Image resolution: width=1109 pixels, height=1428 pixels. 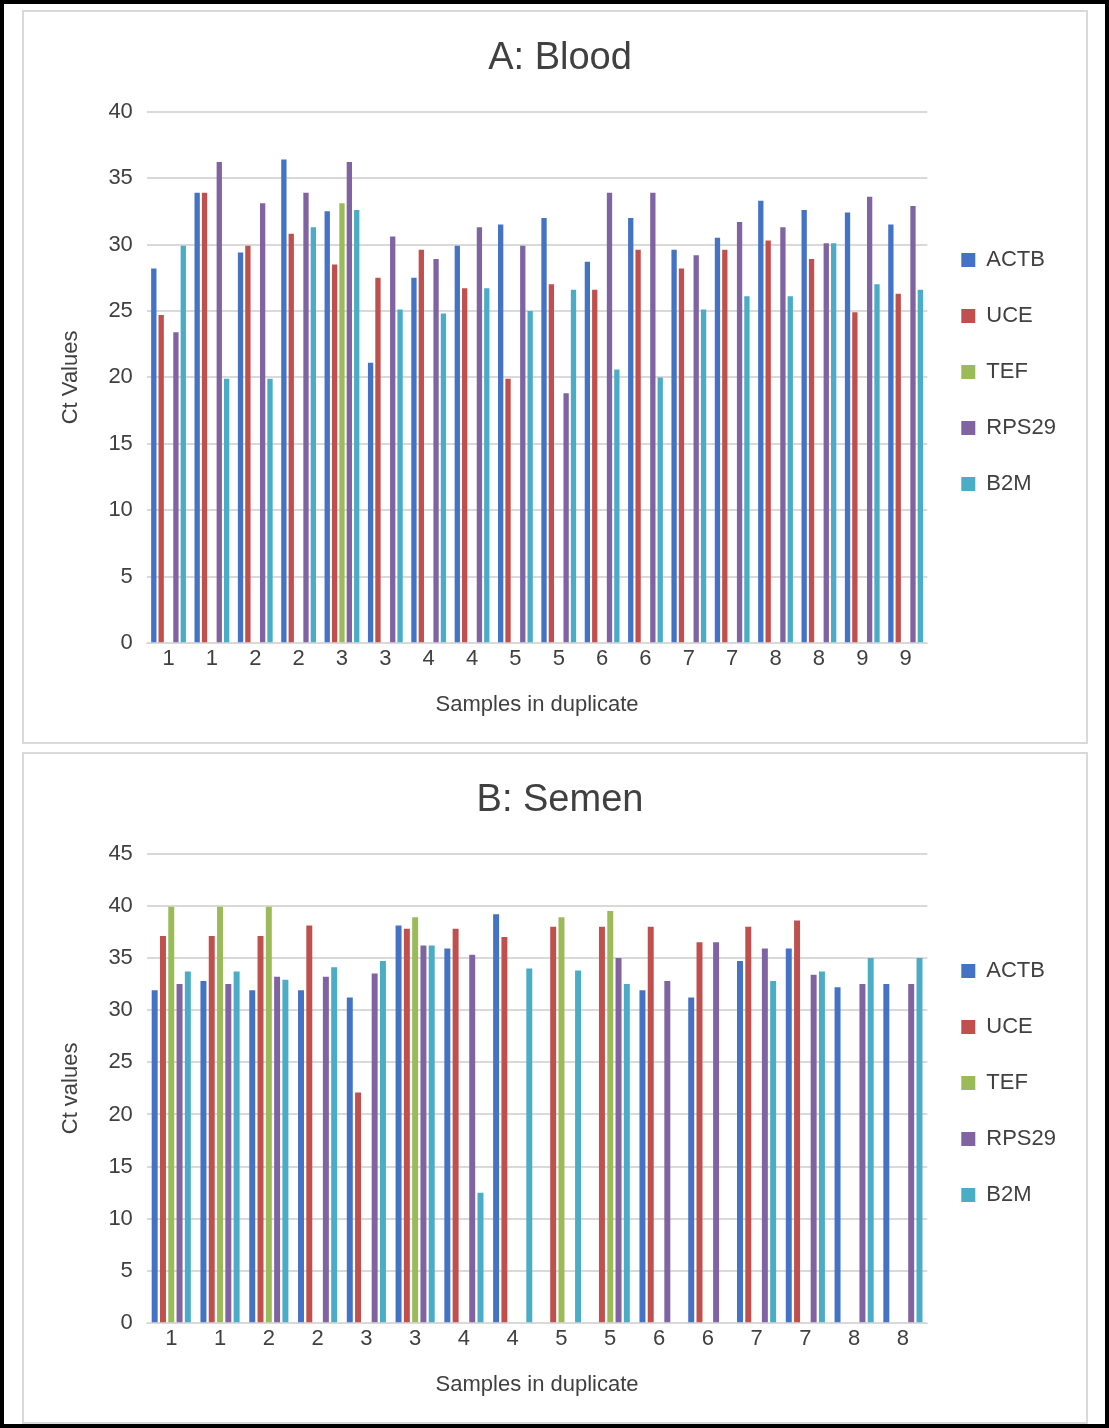 What do you see at coordinates (126, 1322) in the screenshot?
I see `y-tick-label: 0` at bounding box center [126, 1322].